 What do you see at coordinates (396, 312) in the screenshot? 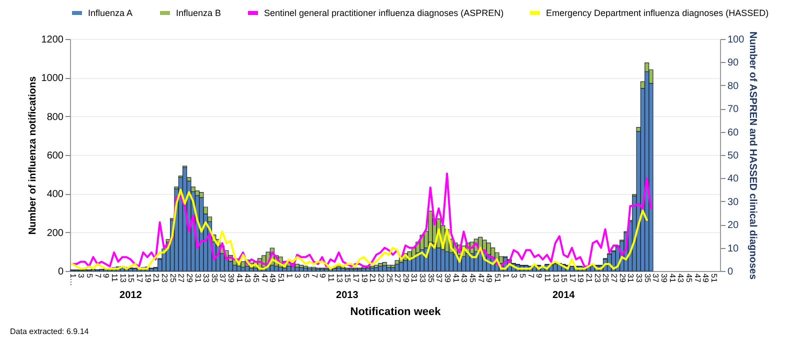
I see `x-axis-title: Notification week` at bounding box center [396, 312].